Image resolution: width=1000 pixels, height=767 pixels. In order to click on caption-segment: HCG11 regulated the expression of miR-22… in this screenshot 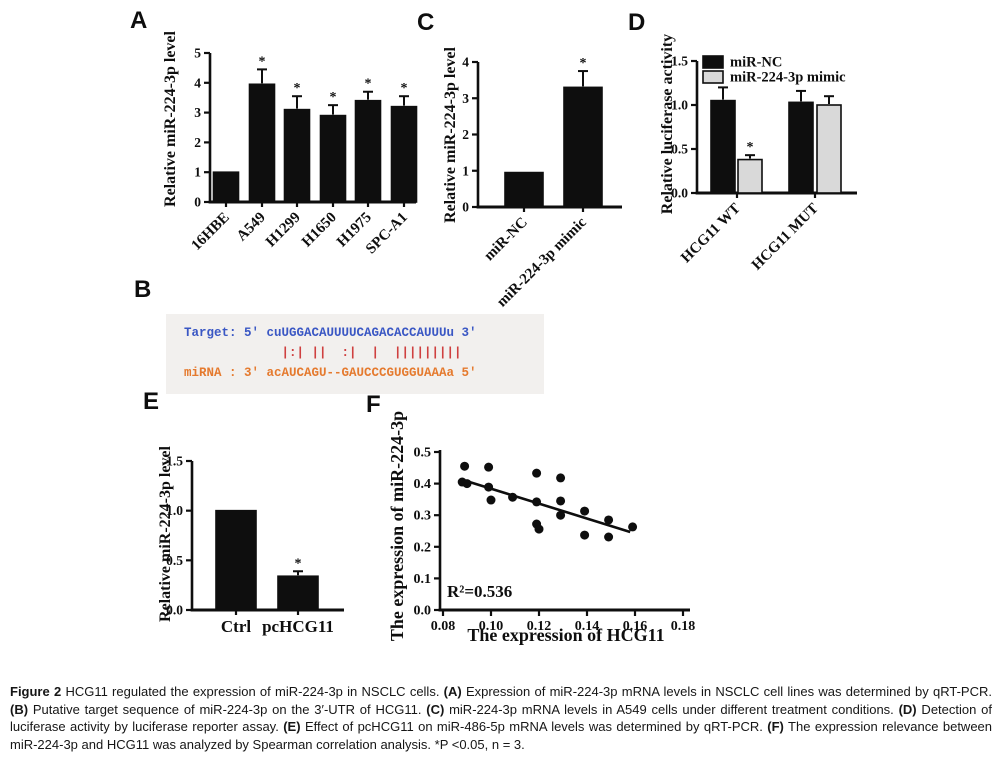, I will do `click(254, 691)`.